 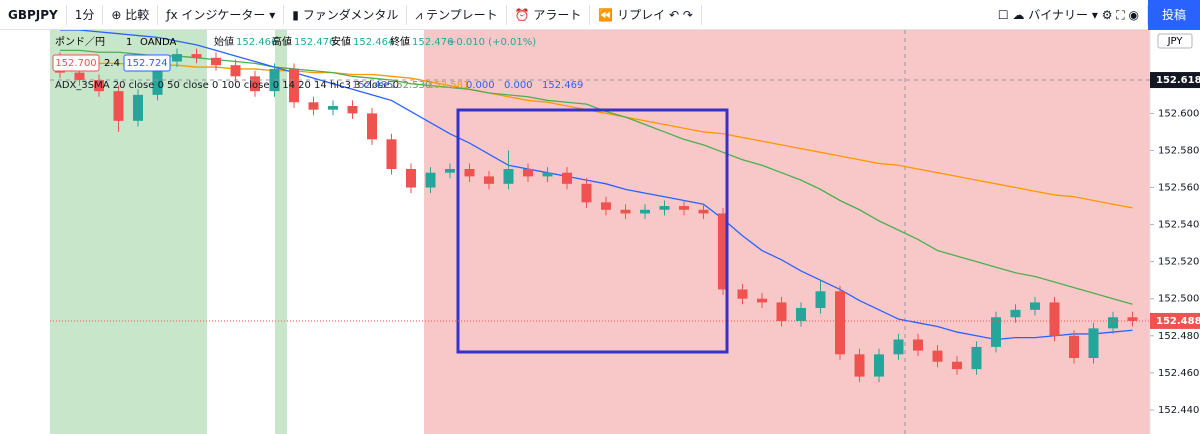 What do you see at coordinates (1178, 150) in the screenshot?
I see `y-tick-label: 152.580` at bounding box center [1178, 150].